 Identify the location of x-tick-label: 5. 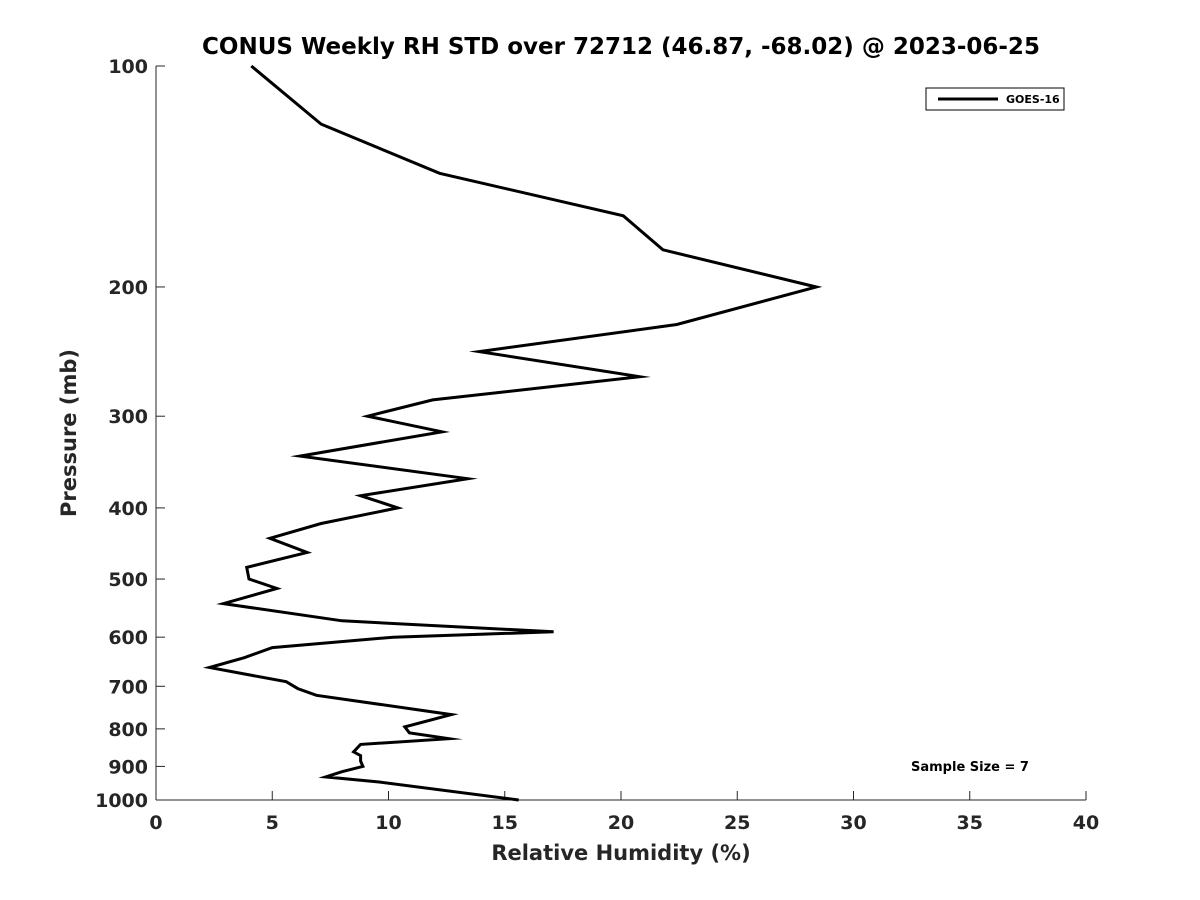
(272, 823).